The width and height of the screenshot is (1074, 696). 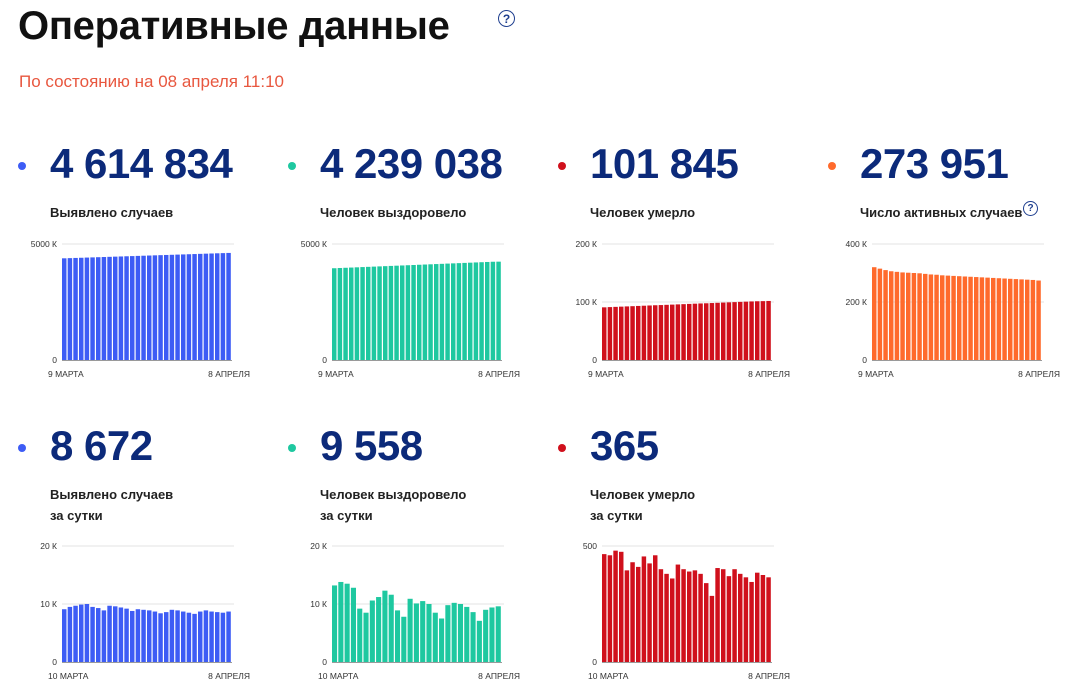 I want to click on y-tick-label: 400 К, so click(x=857, y=244).